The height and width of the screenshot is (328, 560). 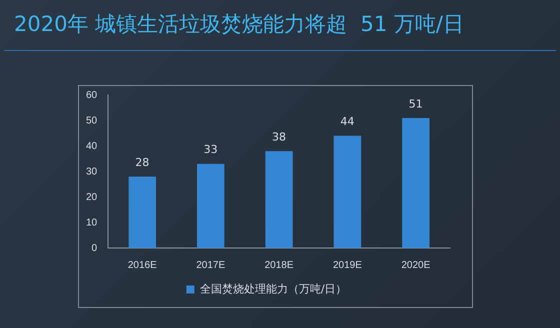 What do you see at coordinates (279, 265) in the screenshot?
I see `x-tick-label: 2018E` at bounding box center [279, 265].